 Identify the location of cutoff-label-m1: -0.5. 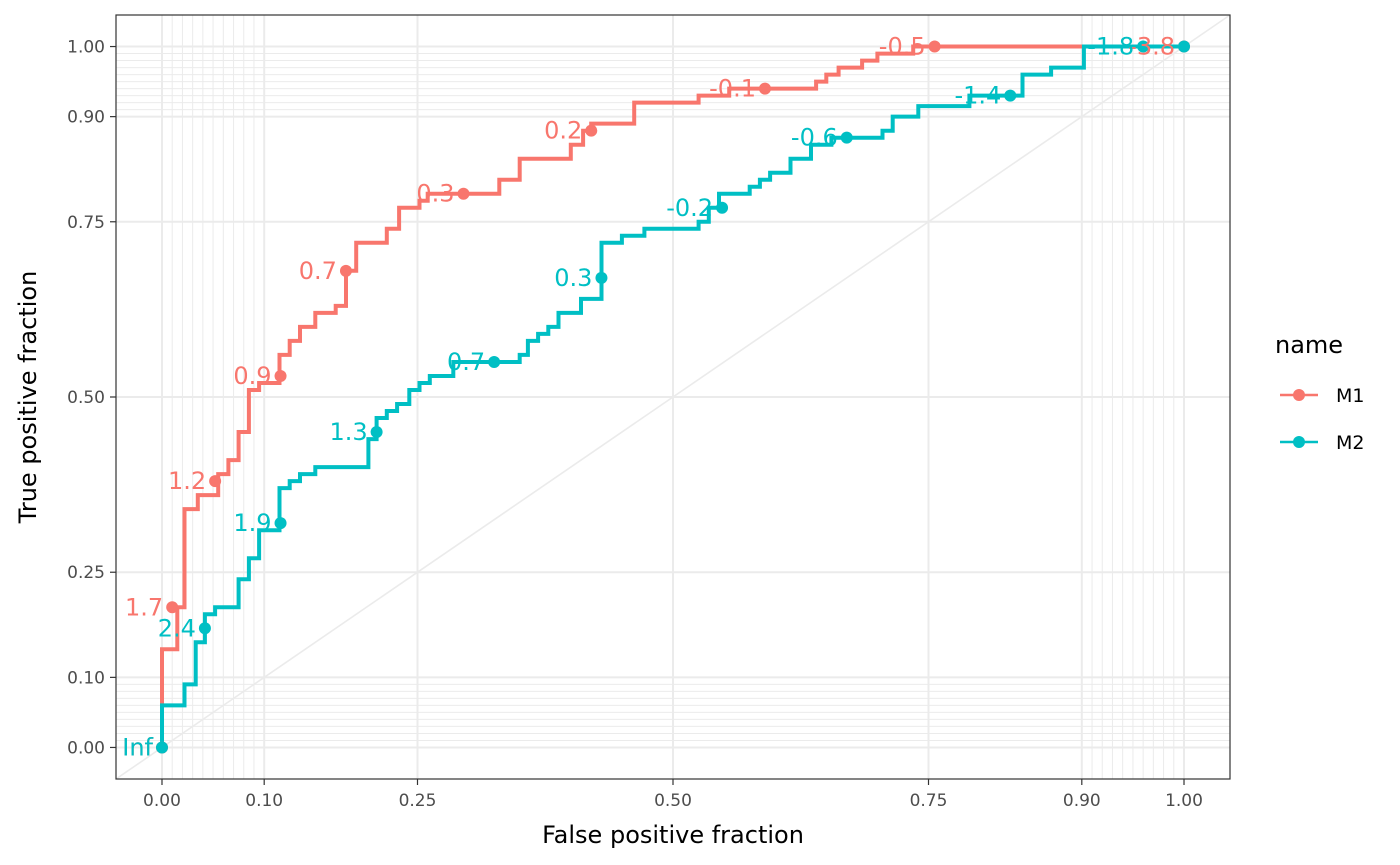
(902, 47).